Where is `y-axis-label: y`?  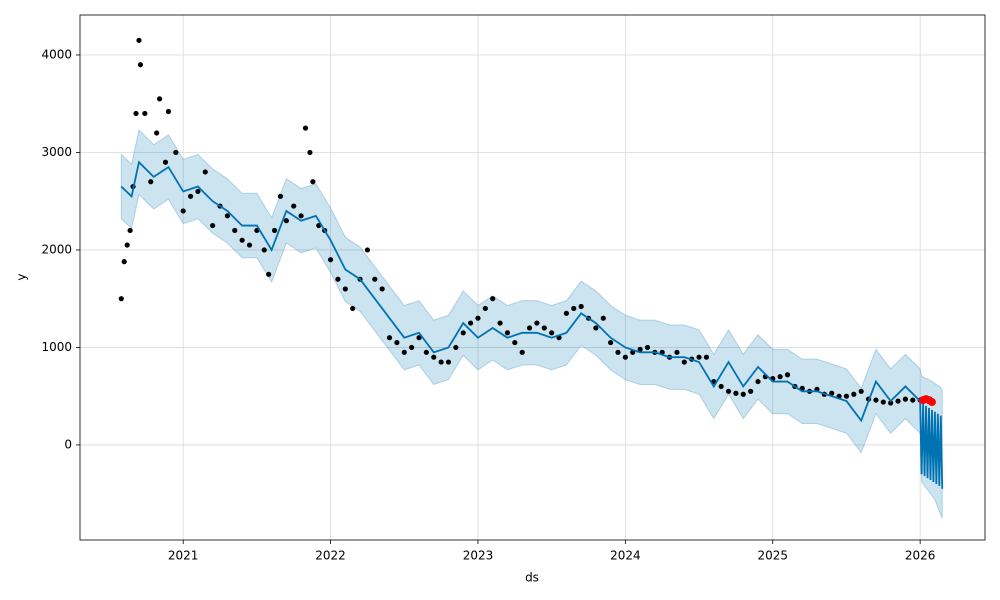
y-axis-label: y is located at coordinates (22, 276).